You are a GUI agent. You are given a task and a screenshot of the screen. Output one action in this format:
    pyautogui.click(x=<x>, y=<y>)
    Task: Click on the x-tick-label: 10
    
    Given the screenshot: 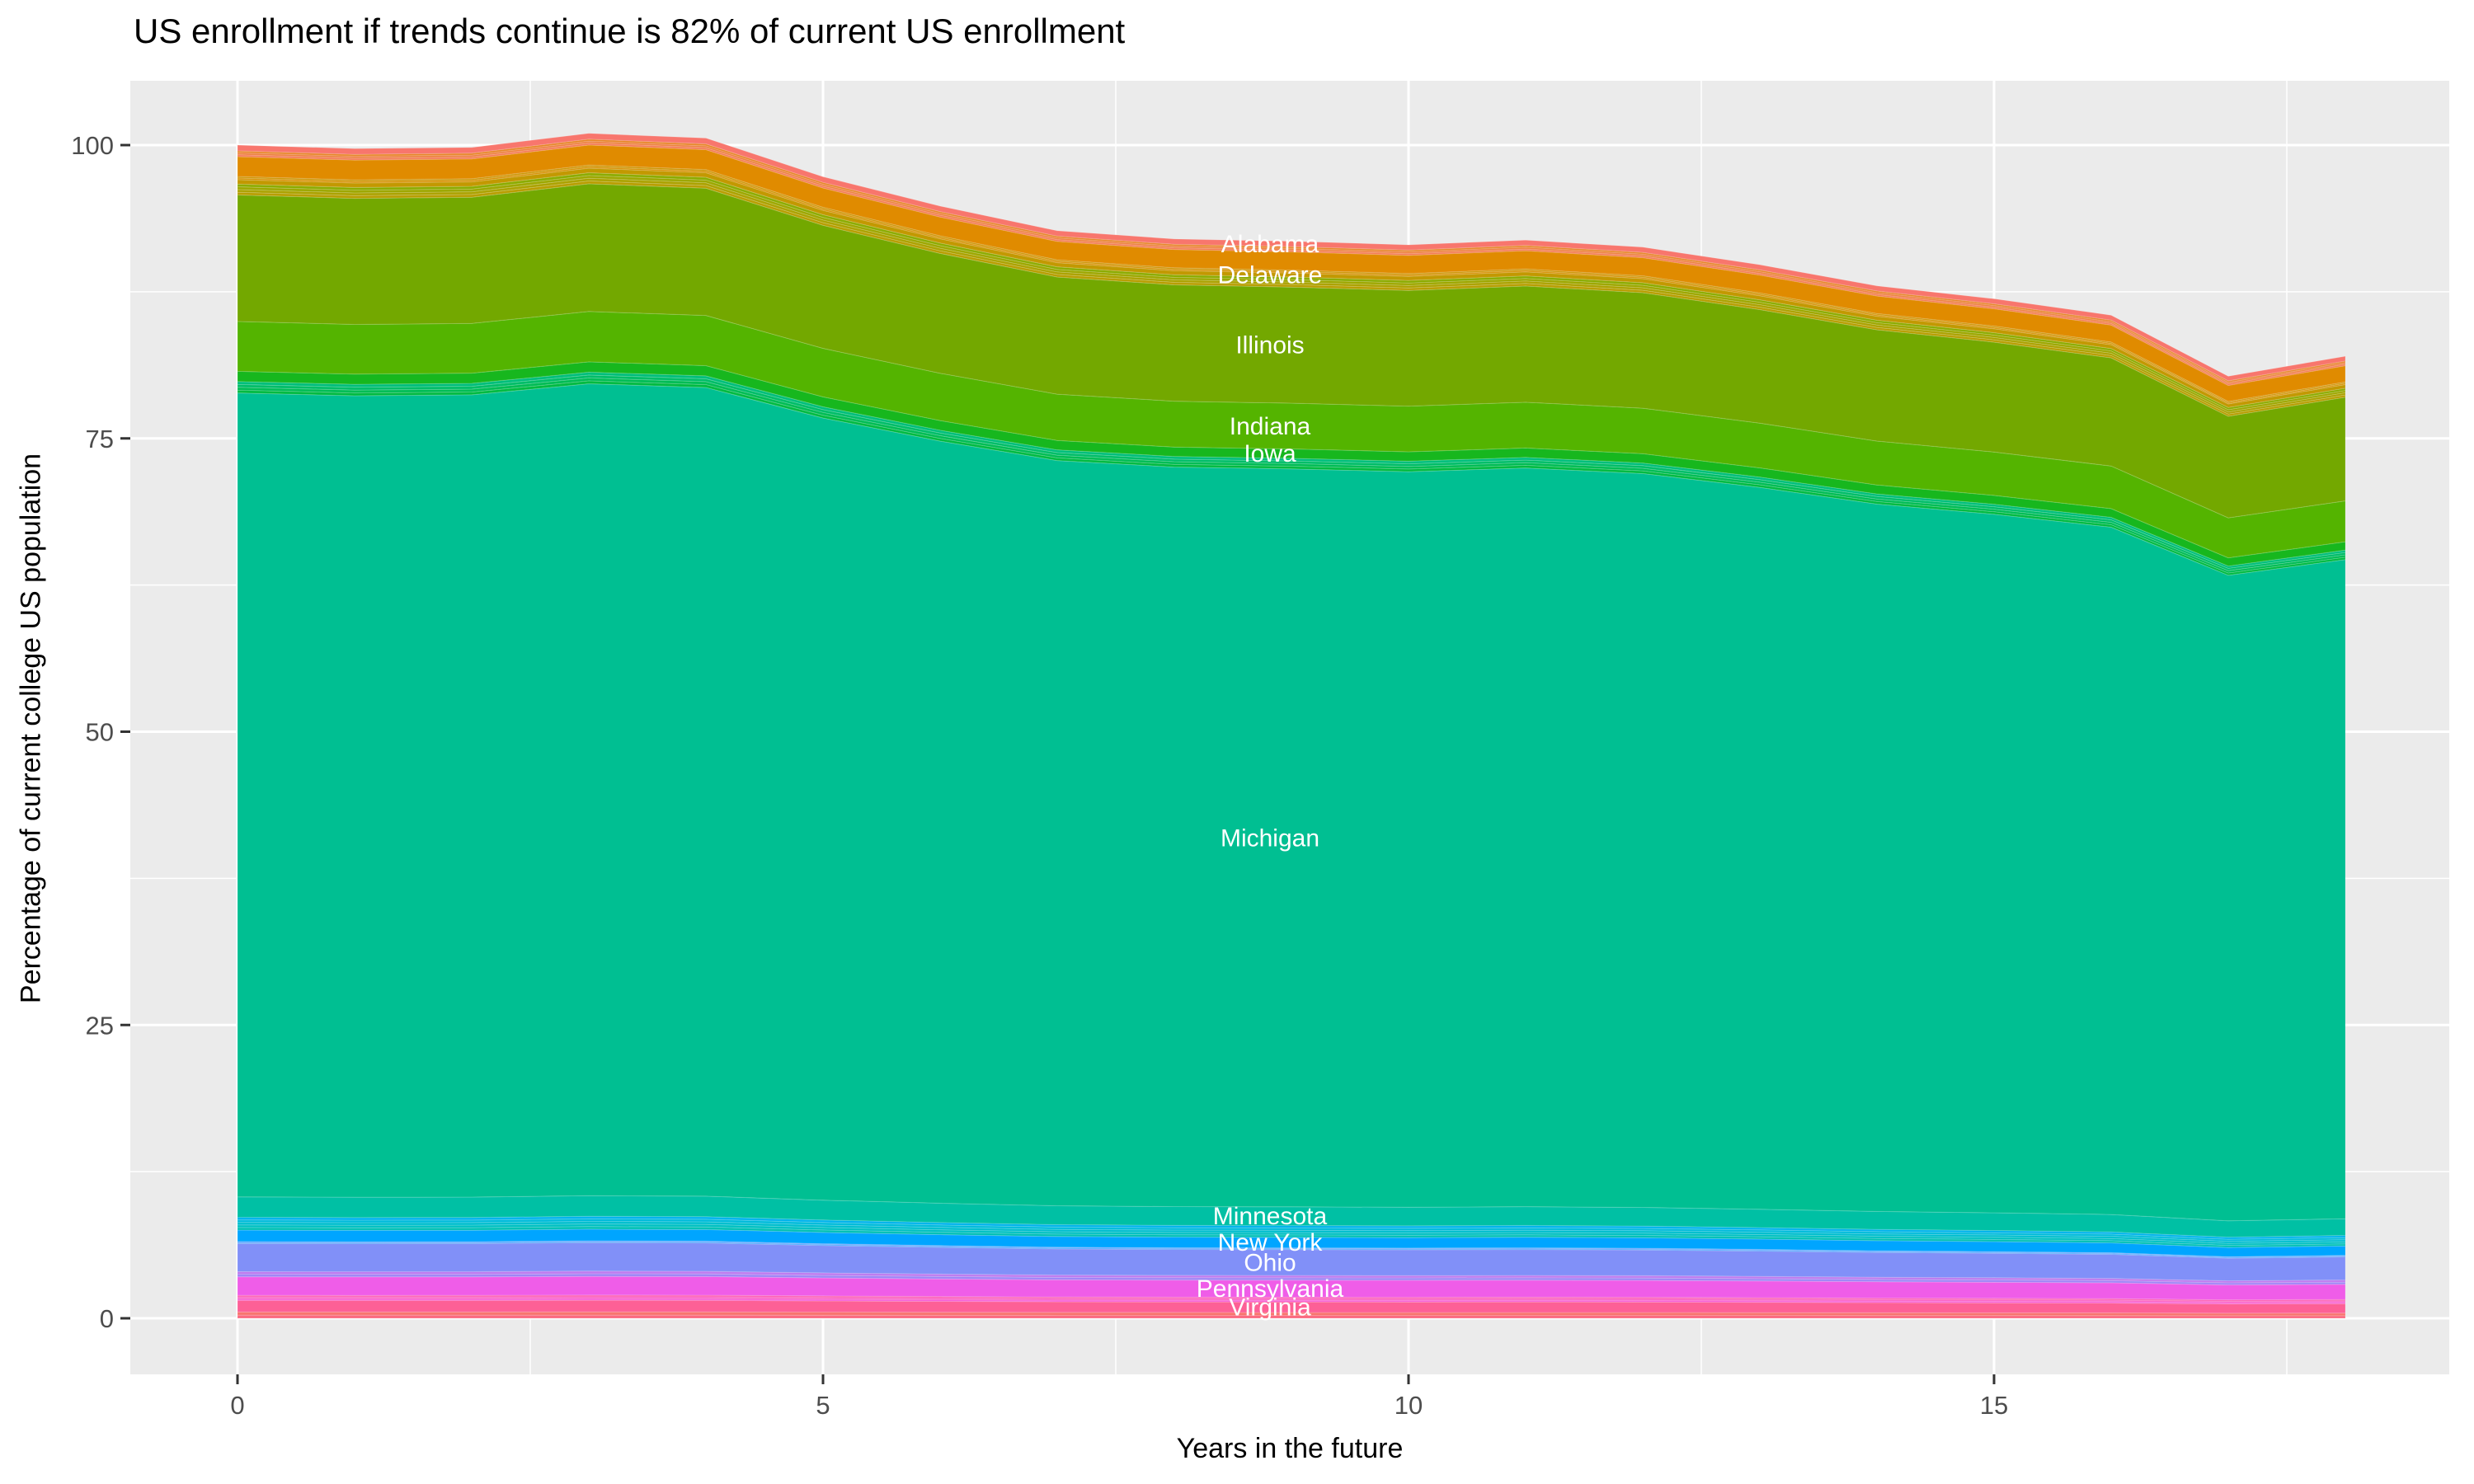 What is the action you would take?
    pyautogui.click(x=1409, y=1405)
    